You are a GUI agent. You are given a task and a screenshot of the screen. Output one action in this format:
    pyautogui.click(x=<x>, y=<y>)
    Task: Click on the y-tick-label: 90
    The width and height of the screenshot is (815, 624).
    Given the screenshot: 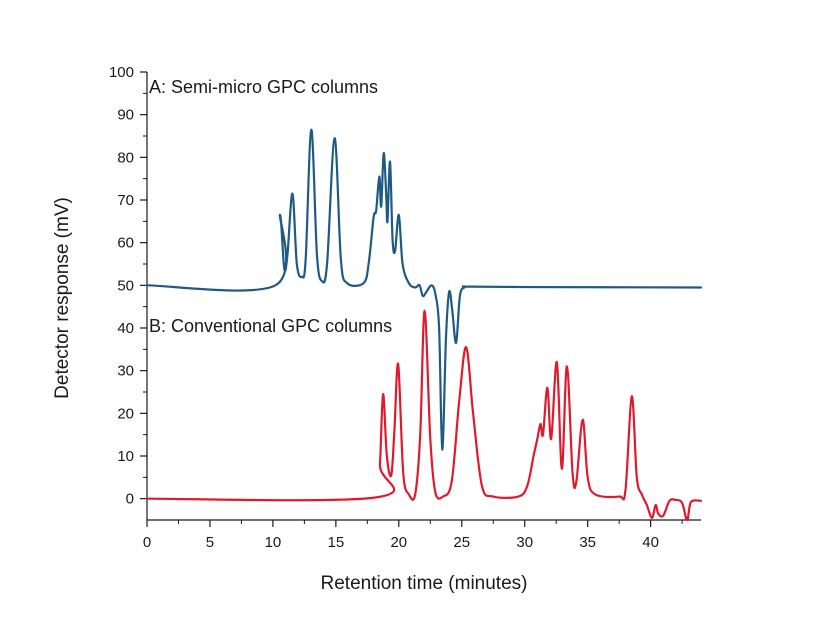 What is the action you would take?
    pyautogui.click(x=125, y=115)
    